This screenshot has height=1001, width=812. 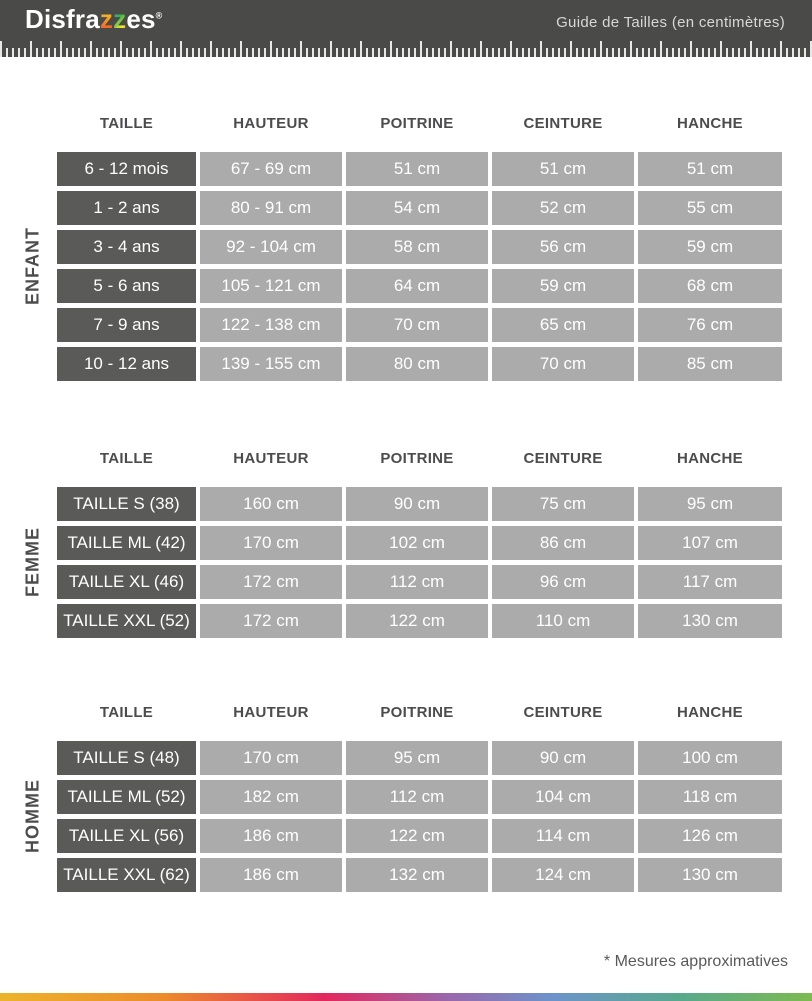 I want to click on size-label-cell: TAILLE ML (52), so click(x=126, y=797).